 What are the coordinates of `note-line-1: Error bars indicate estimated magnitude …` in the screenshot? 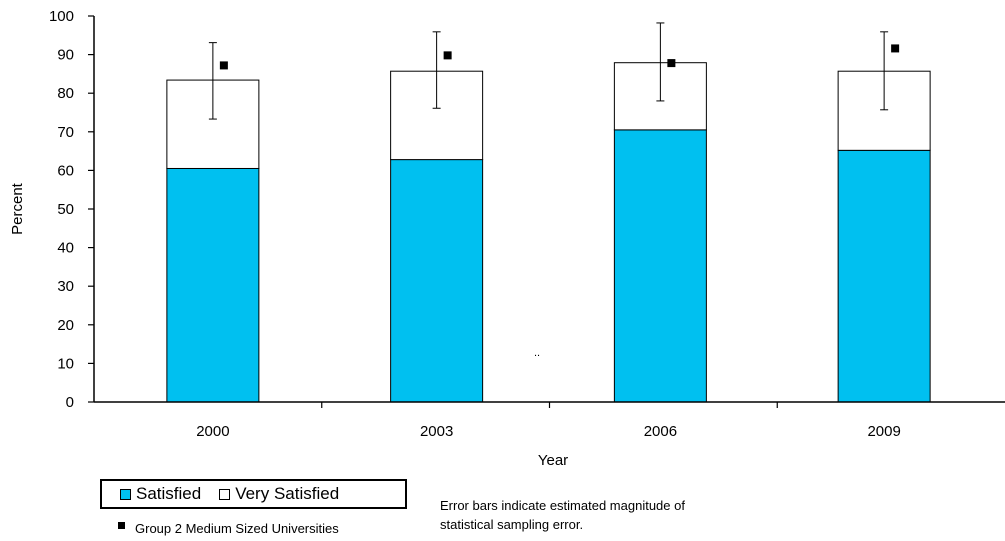 It's located at (562, 505).